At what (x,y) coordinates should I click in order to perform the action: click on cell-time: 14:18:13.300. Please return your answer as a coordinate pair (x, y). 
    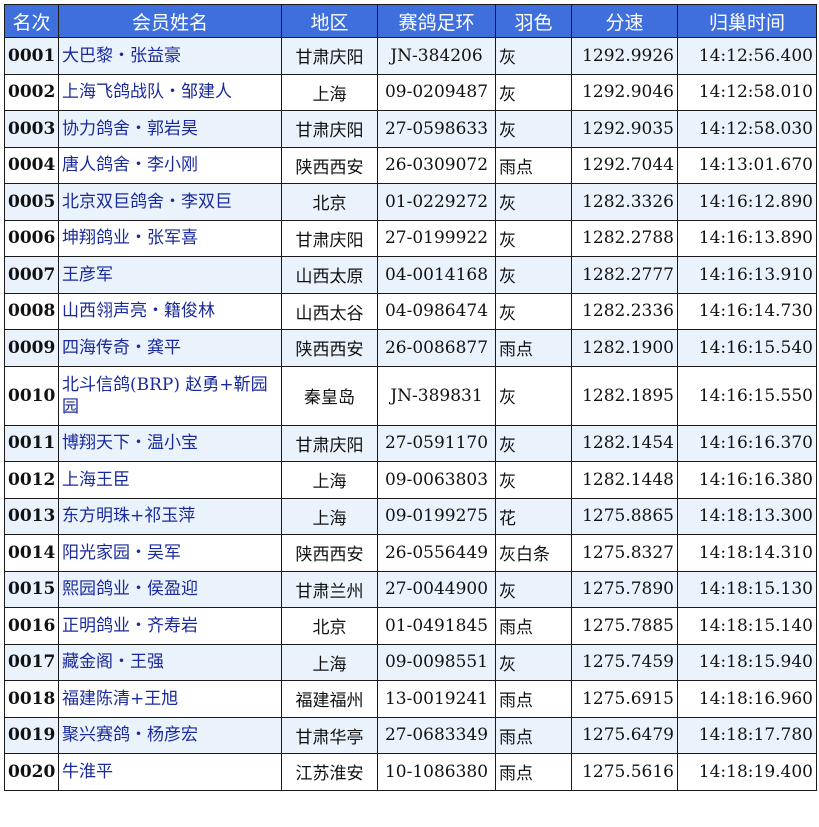
    Looking at the image, I should click on (747, 516).